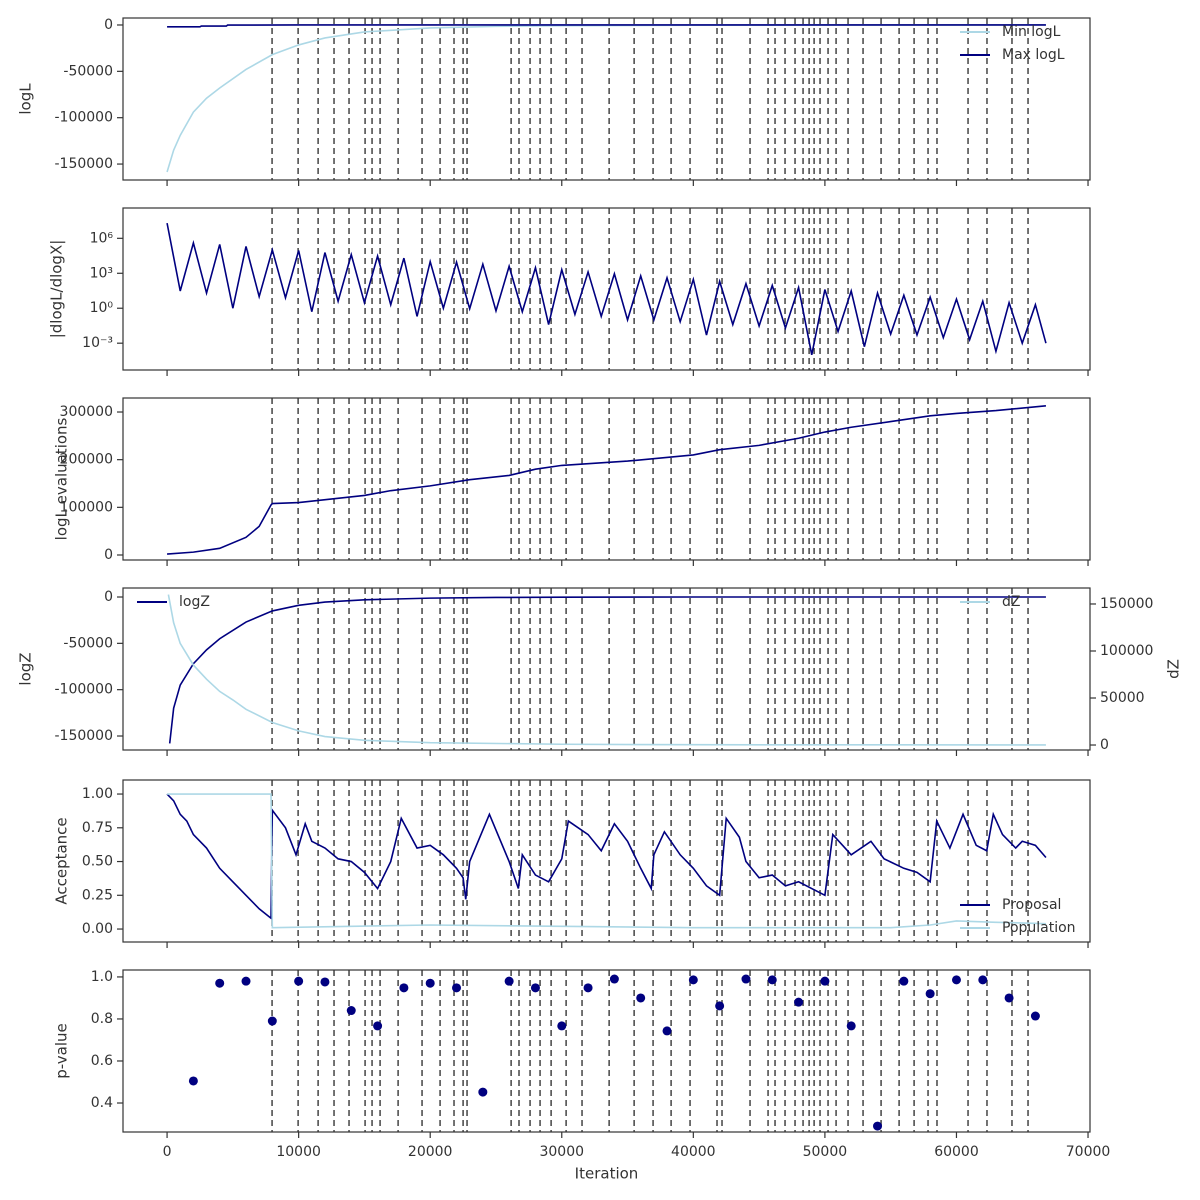 The width and height of the screenshot is (1200, 1200). Describe the element at coordinates (97, 862) in the screenshot. I see `y-tick-label: 0.50` at that location.